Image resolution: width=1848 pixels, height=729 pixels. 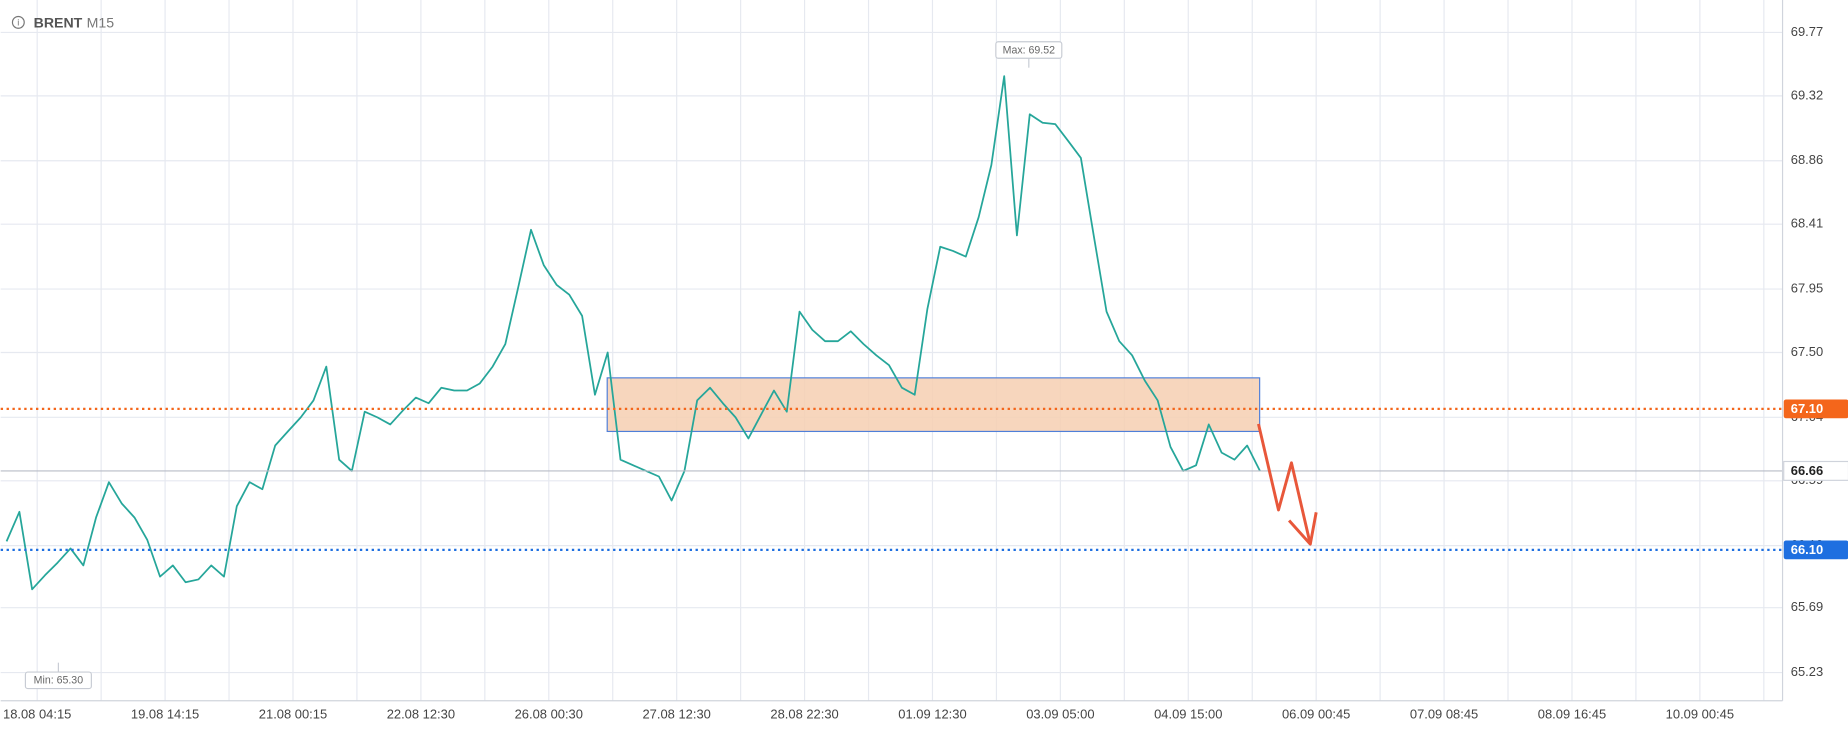 I want to click on zone, so click(x=933, y=405).